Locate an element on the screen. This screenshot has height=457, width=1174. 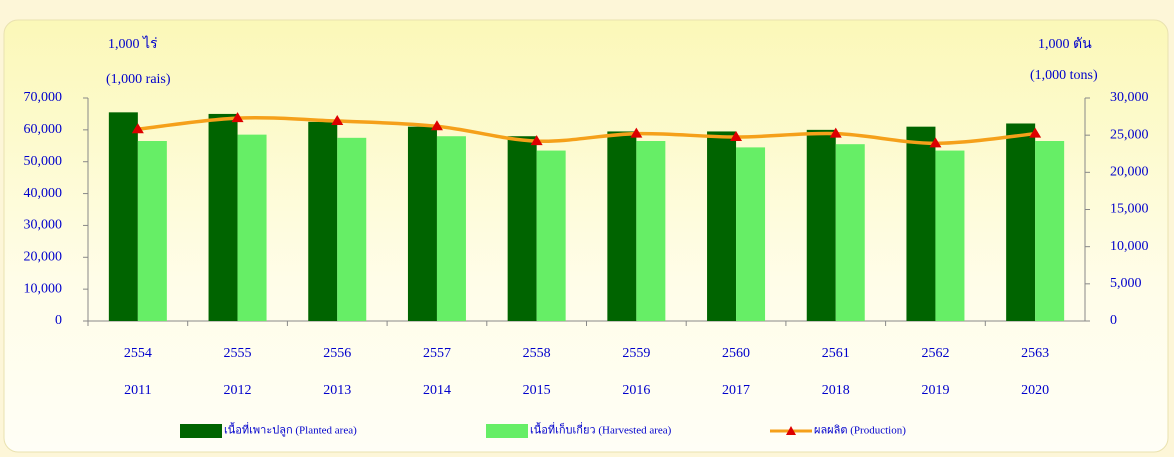
y-tick-label: 20,000 is located at coordinates (43, 257).